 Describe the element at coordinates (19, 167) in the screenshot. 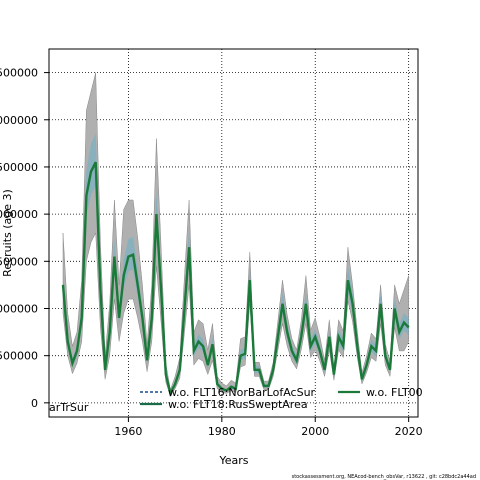

I see `y-tick-label: 2500000` at that location.